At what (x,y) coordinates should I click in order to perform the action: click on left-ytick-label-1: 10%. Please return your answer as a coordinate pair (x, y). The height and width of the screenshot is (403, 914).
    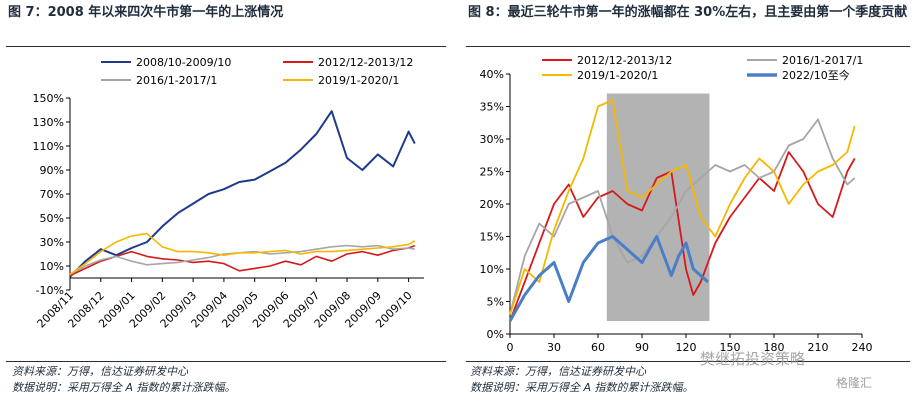
    Looking at the image, I should click on (52, 266).